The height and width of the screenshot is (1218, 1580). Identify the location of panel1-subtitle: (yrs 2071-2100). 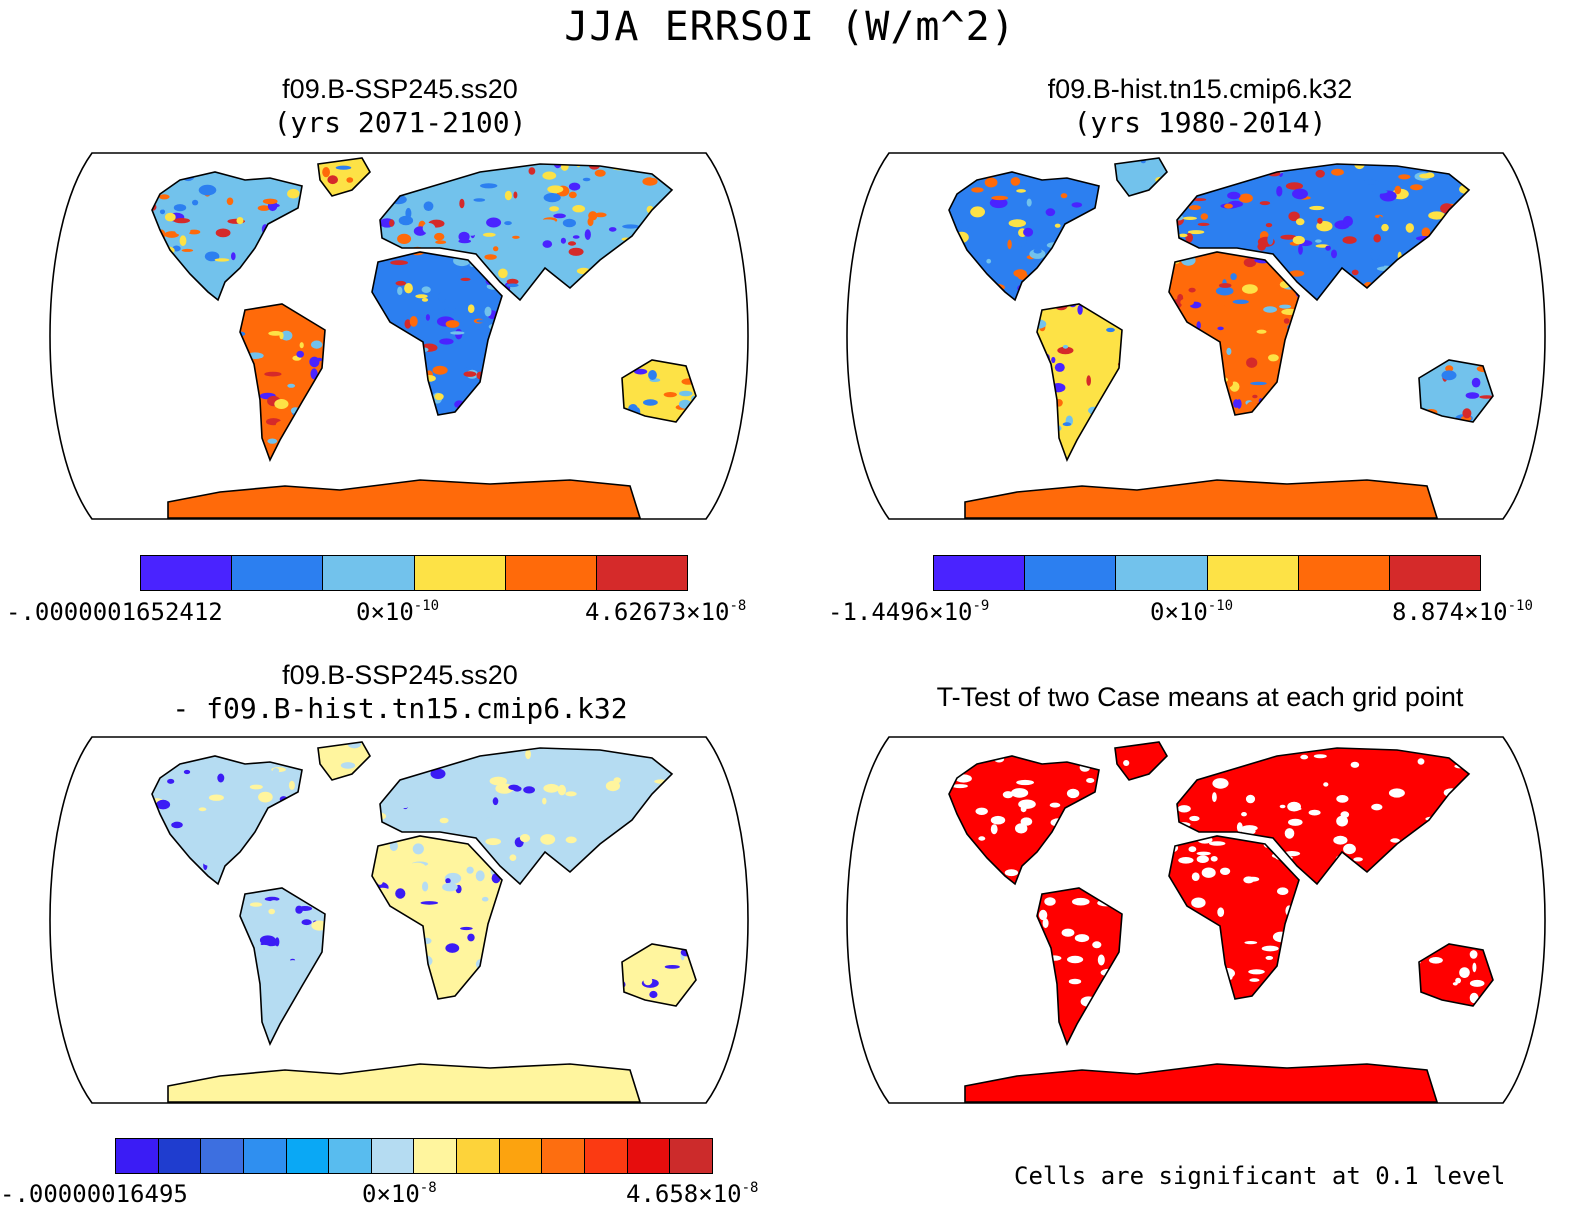
(400, 122).